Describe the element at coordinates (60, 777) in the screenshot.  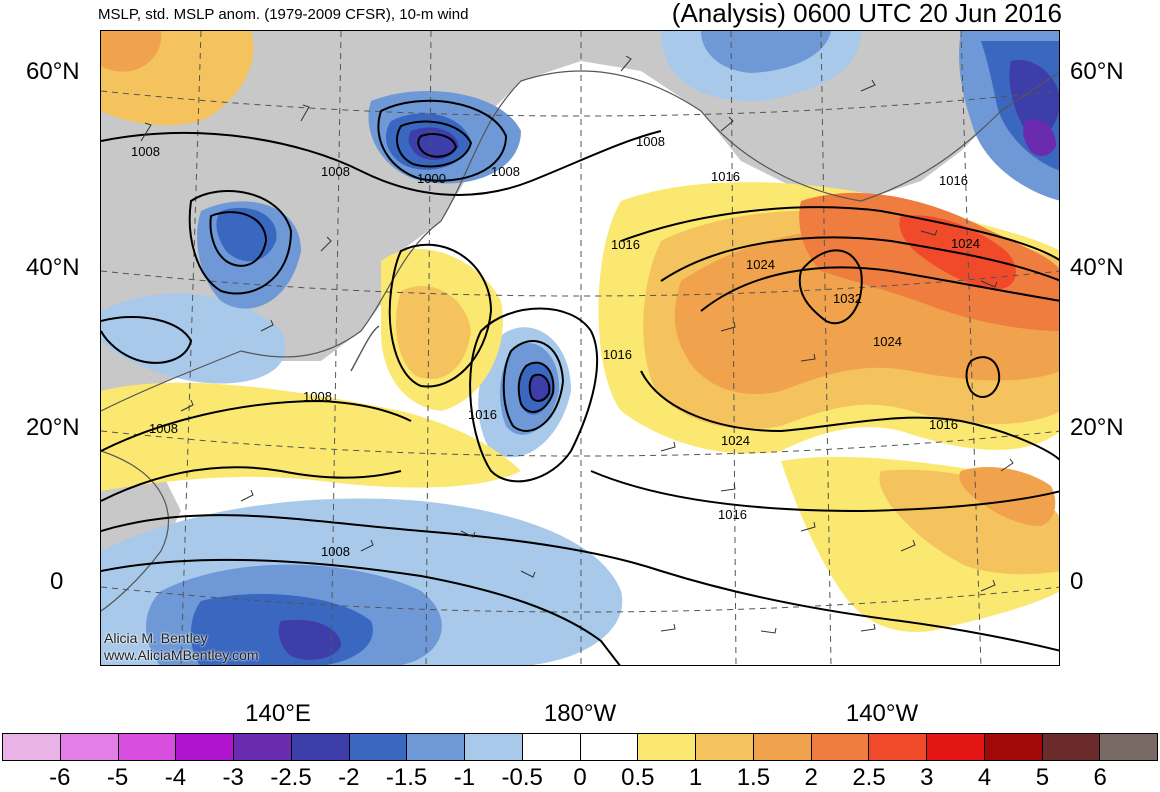
I see `colorbar-tick-label: -6` at that location.